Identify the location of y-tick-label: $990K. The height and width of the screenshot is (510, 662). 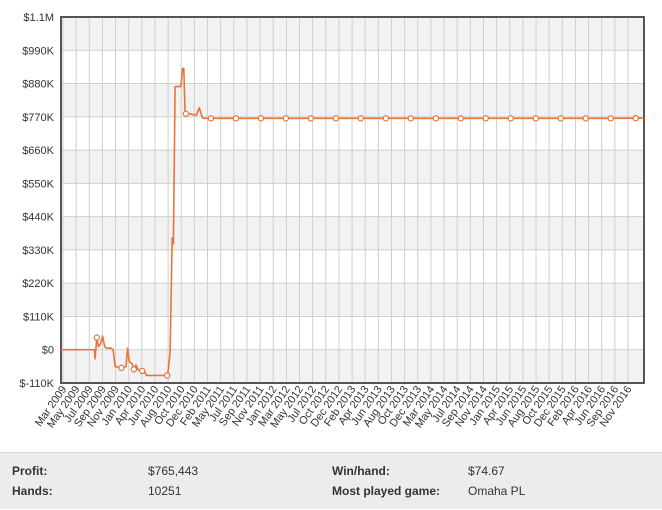
(38, 51).